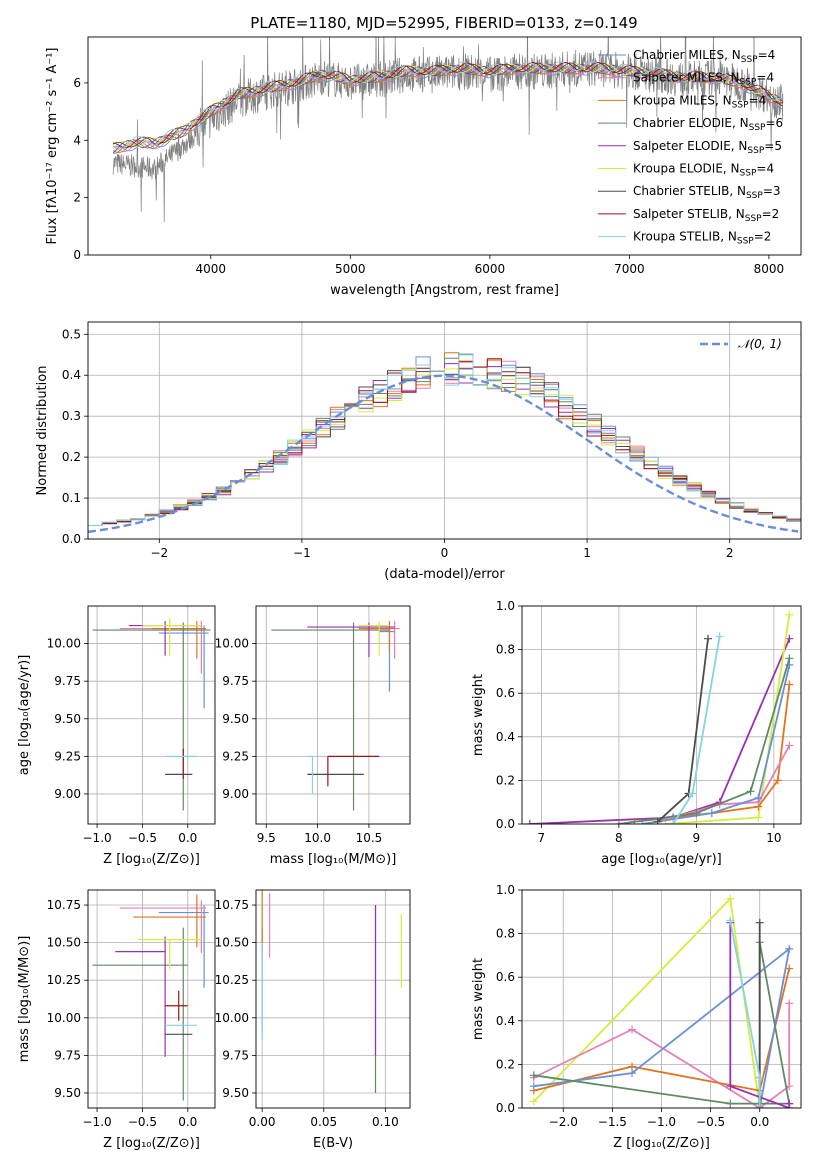 Image resolution: width=819 pixels, height=1170 pixels. What do you see at coordinates (71, 498) in the screenshot?
I see `y-tick-label: 0.1` at bounding box center [71, 498].